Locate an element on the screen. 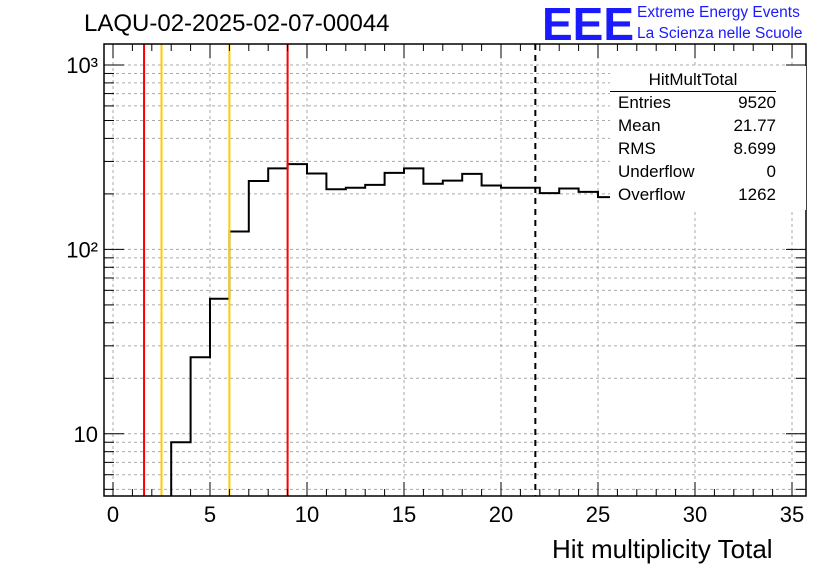 Image resolution: width=836 pixels, height=572 pixels. stats-row-rms: RMS 8.699 is located at coordinates (697, 150).